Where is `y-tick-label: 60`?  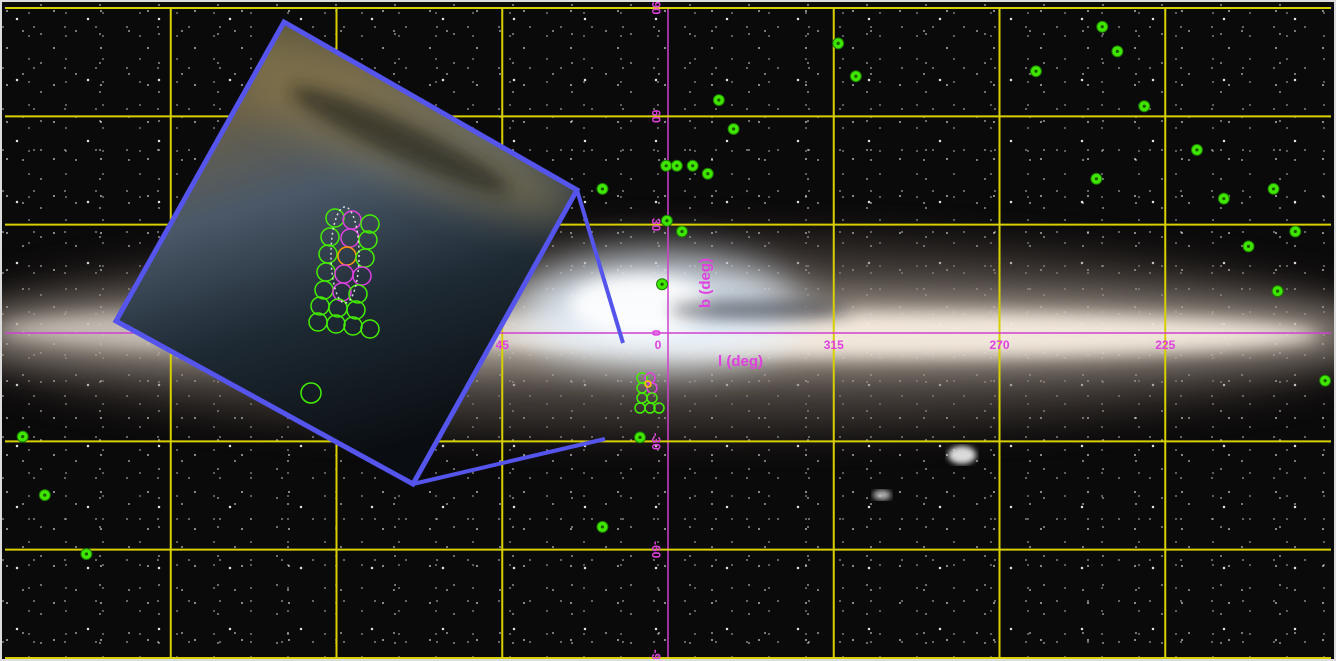 y-tick-label: 60 is located at coordinates (656, 117).